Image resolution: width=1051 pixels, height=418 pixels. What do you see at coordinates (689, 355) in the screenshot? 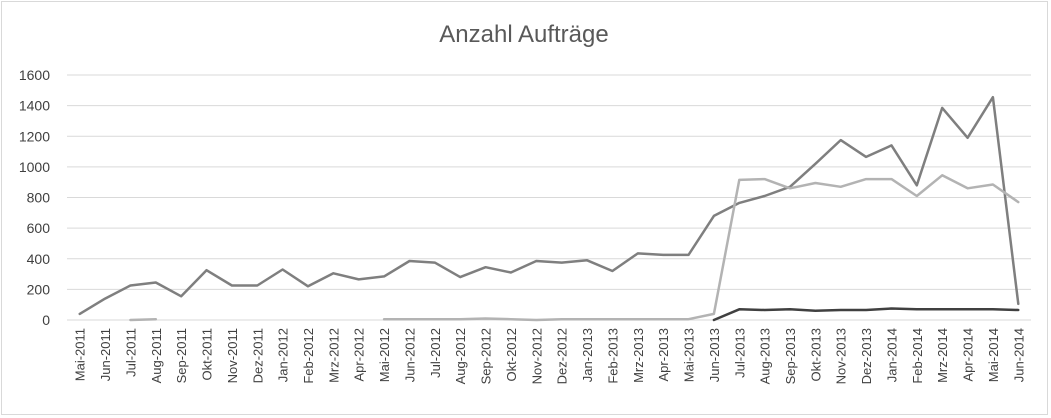
I see `x-tick-label: Mai-2013` at bounding box center [689, 355].